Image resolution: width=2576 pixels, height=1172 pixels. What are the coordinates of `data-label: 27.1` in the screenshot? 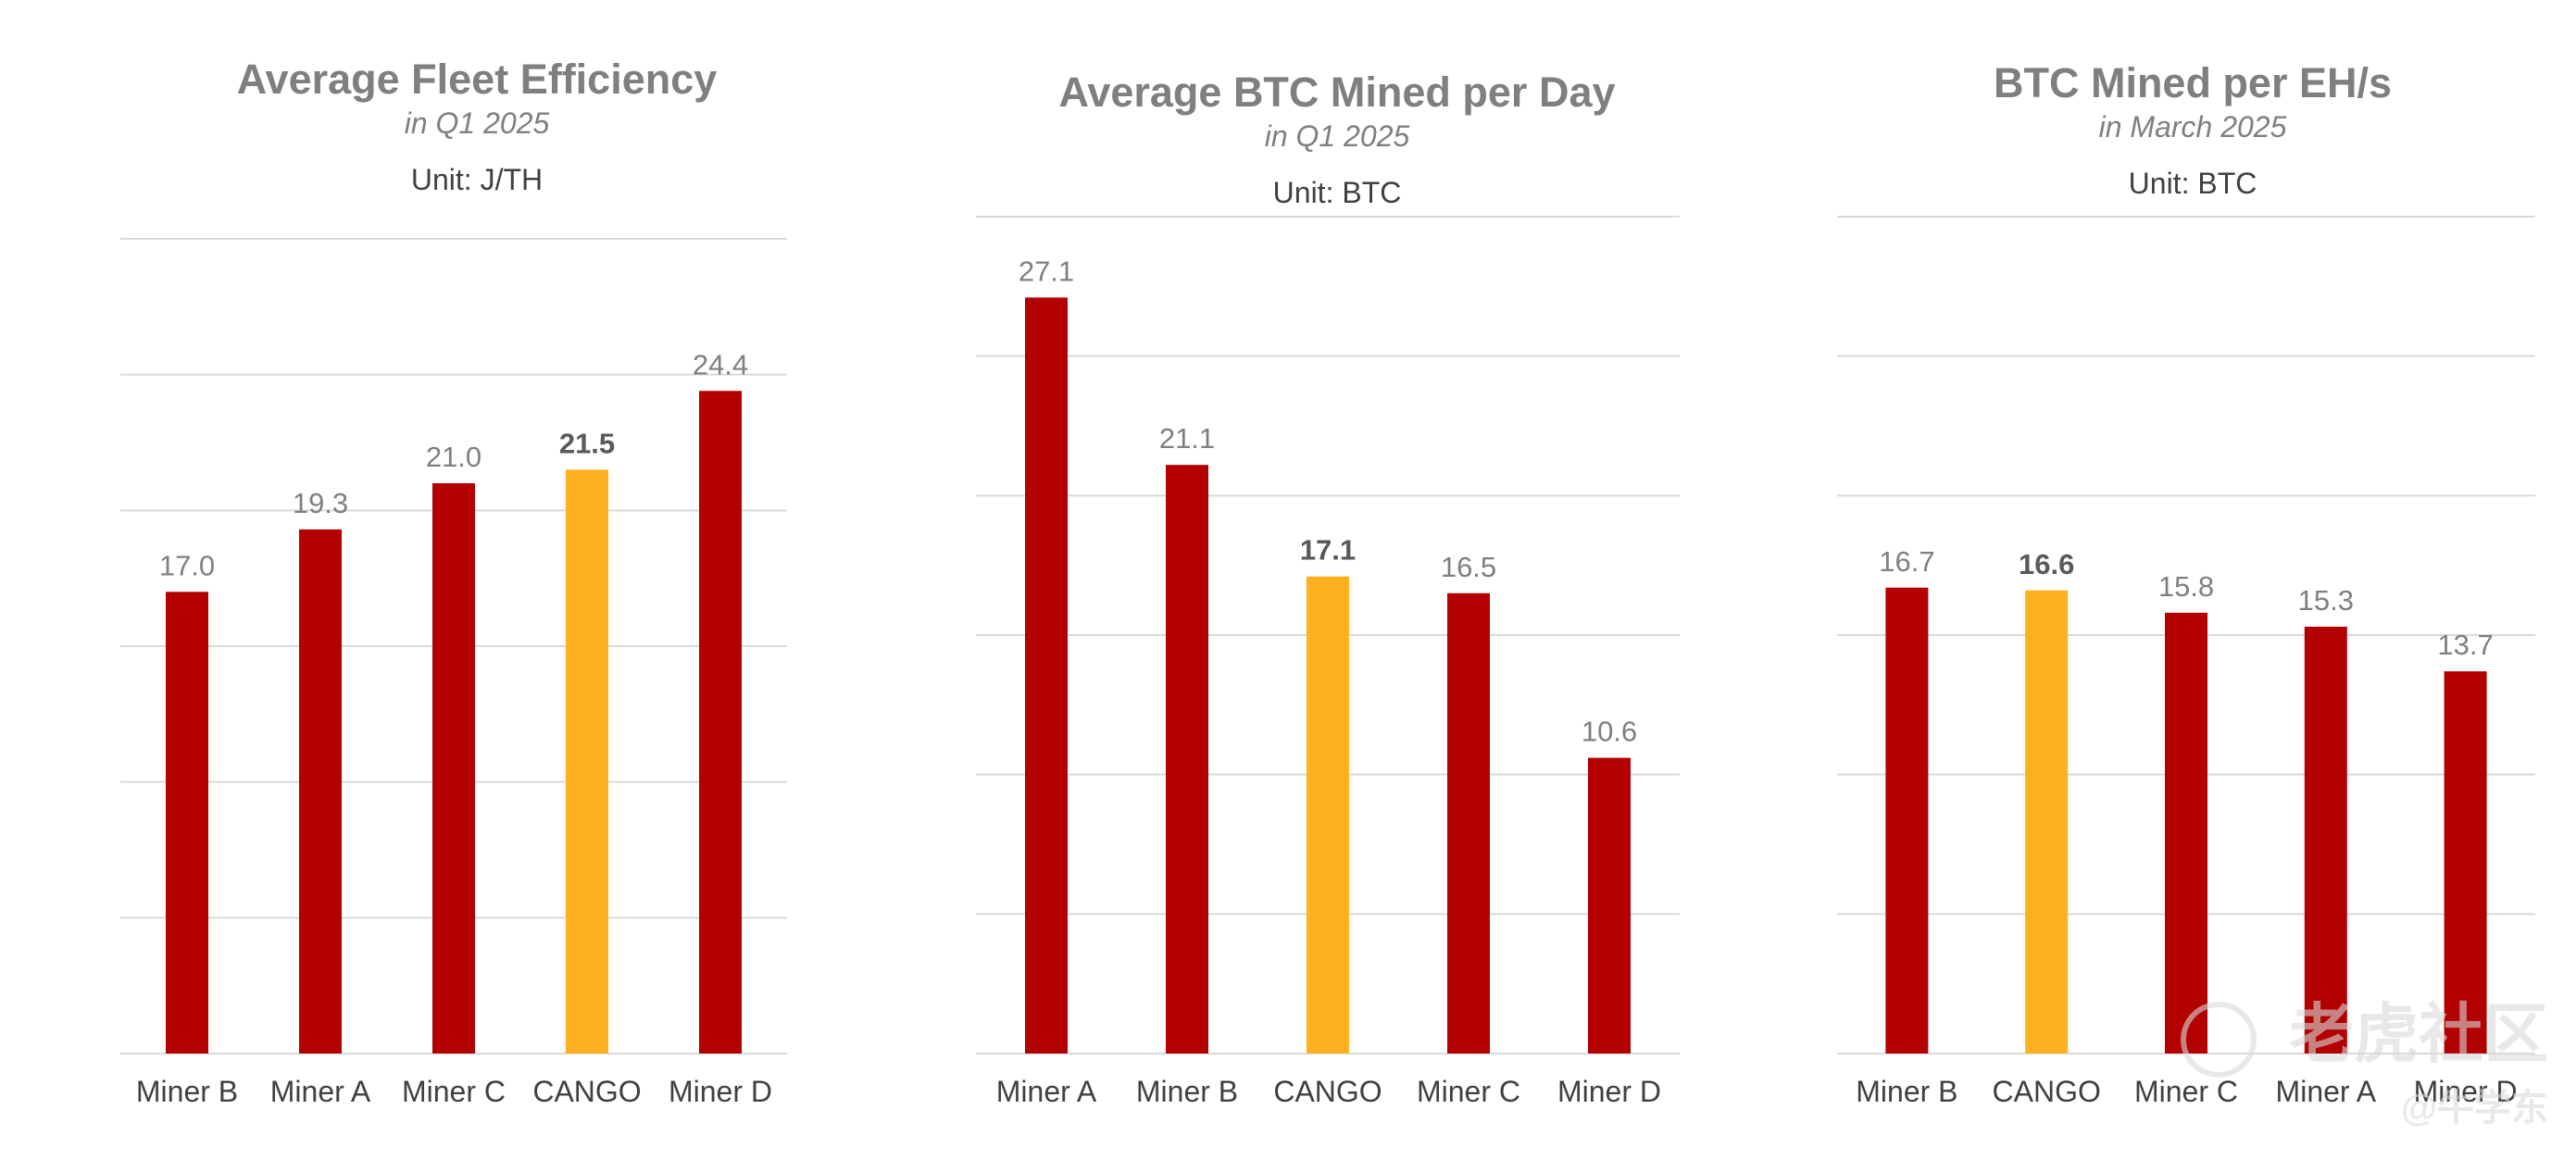 It's located at (1046, 271).